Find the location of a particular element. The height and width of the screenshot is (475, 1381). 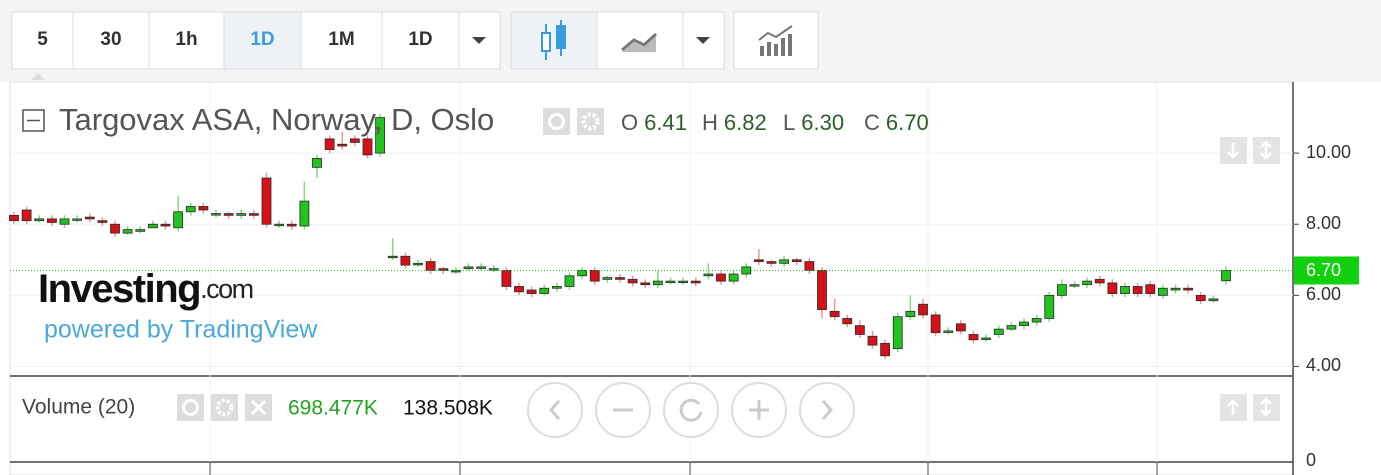

legend-item: C 6.70 is located at coordinates (896, 122).